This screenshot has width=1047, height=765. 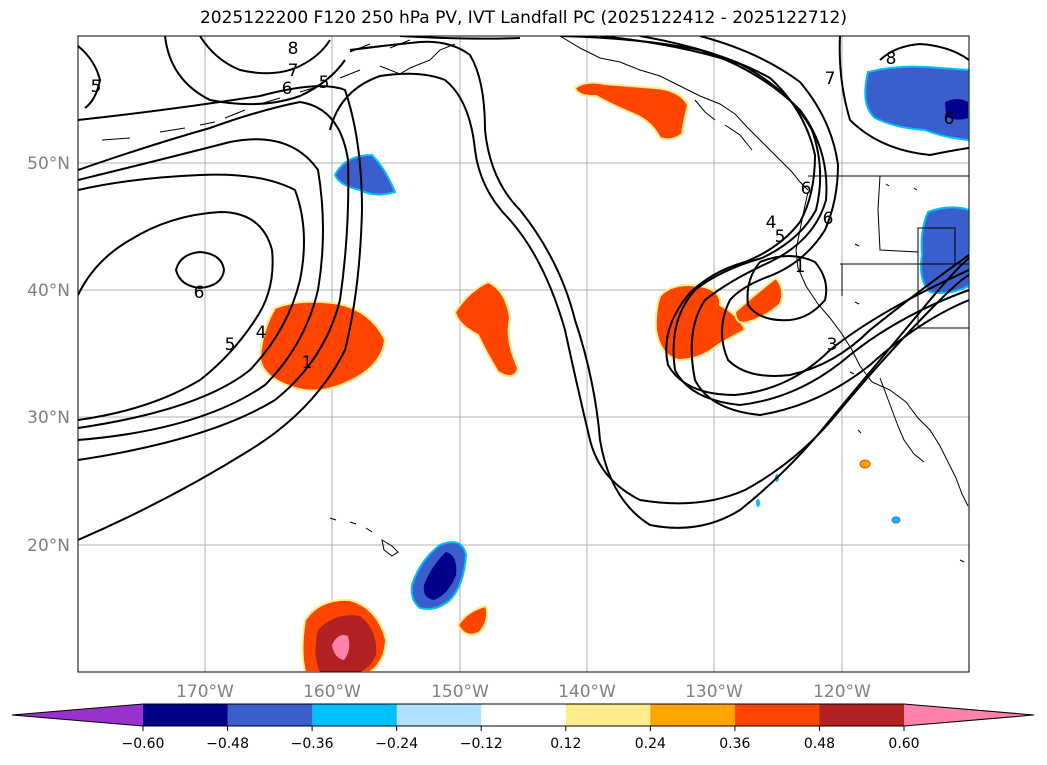 What do you see at coordinates (48, 418) in the screenshot?
I see `svg-text: 30°N` at bounding box center [48, 418].